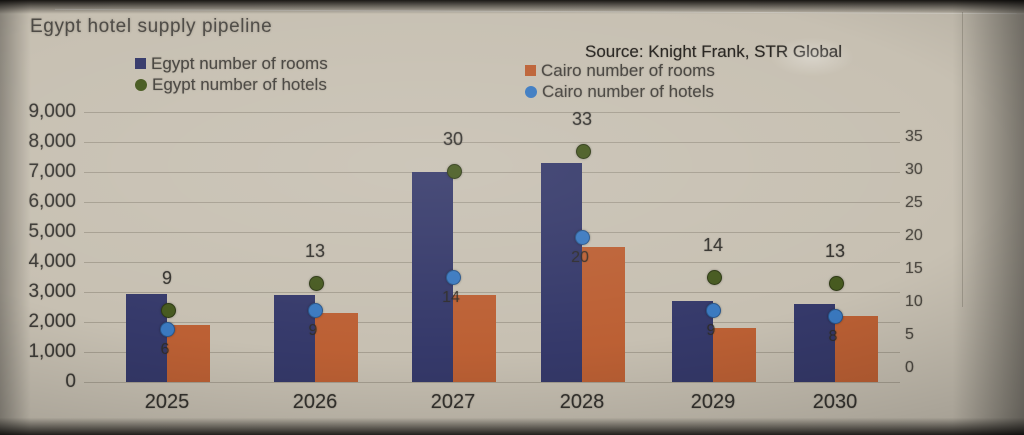 The width and height of the screenshot is (1024, 435). Describe the element at coordinates (909, 334) in the screenshot. I see `right-axis-tick-label: 5` at that location.